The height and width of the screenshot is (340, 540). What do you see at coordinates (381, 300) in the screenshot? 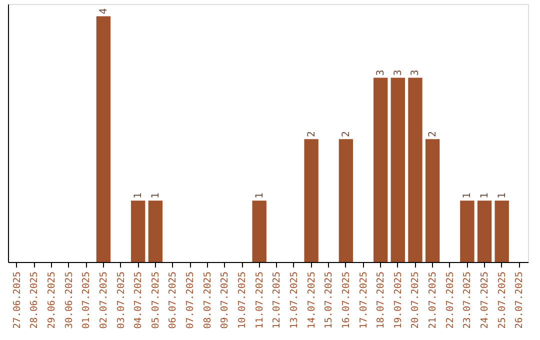
I see `x-tick-label: 18.07.2025` at bounding box center [381, 300].